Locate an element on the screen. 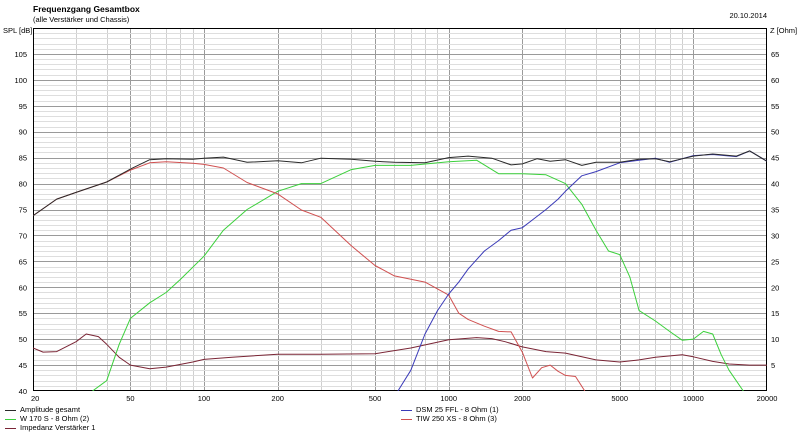 This screenshot has height=434, width=800. y-tick-label-right: 15 is located at coordinates (775, 313).